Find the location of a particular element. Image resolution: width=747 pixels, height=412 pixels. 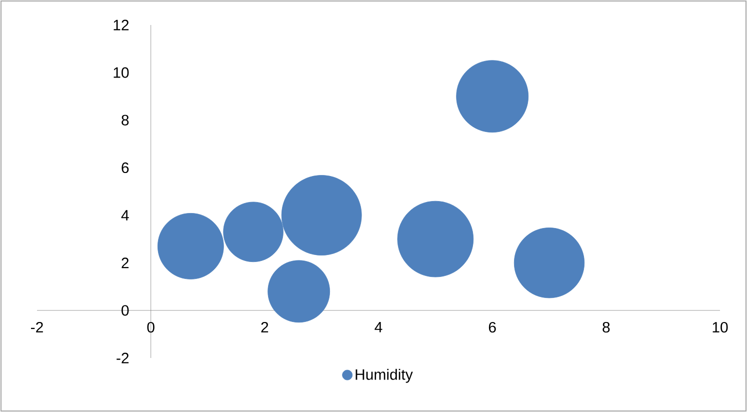

y-tick-label: 12 is located at coordinates (121, 25).